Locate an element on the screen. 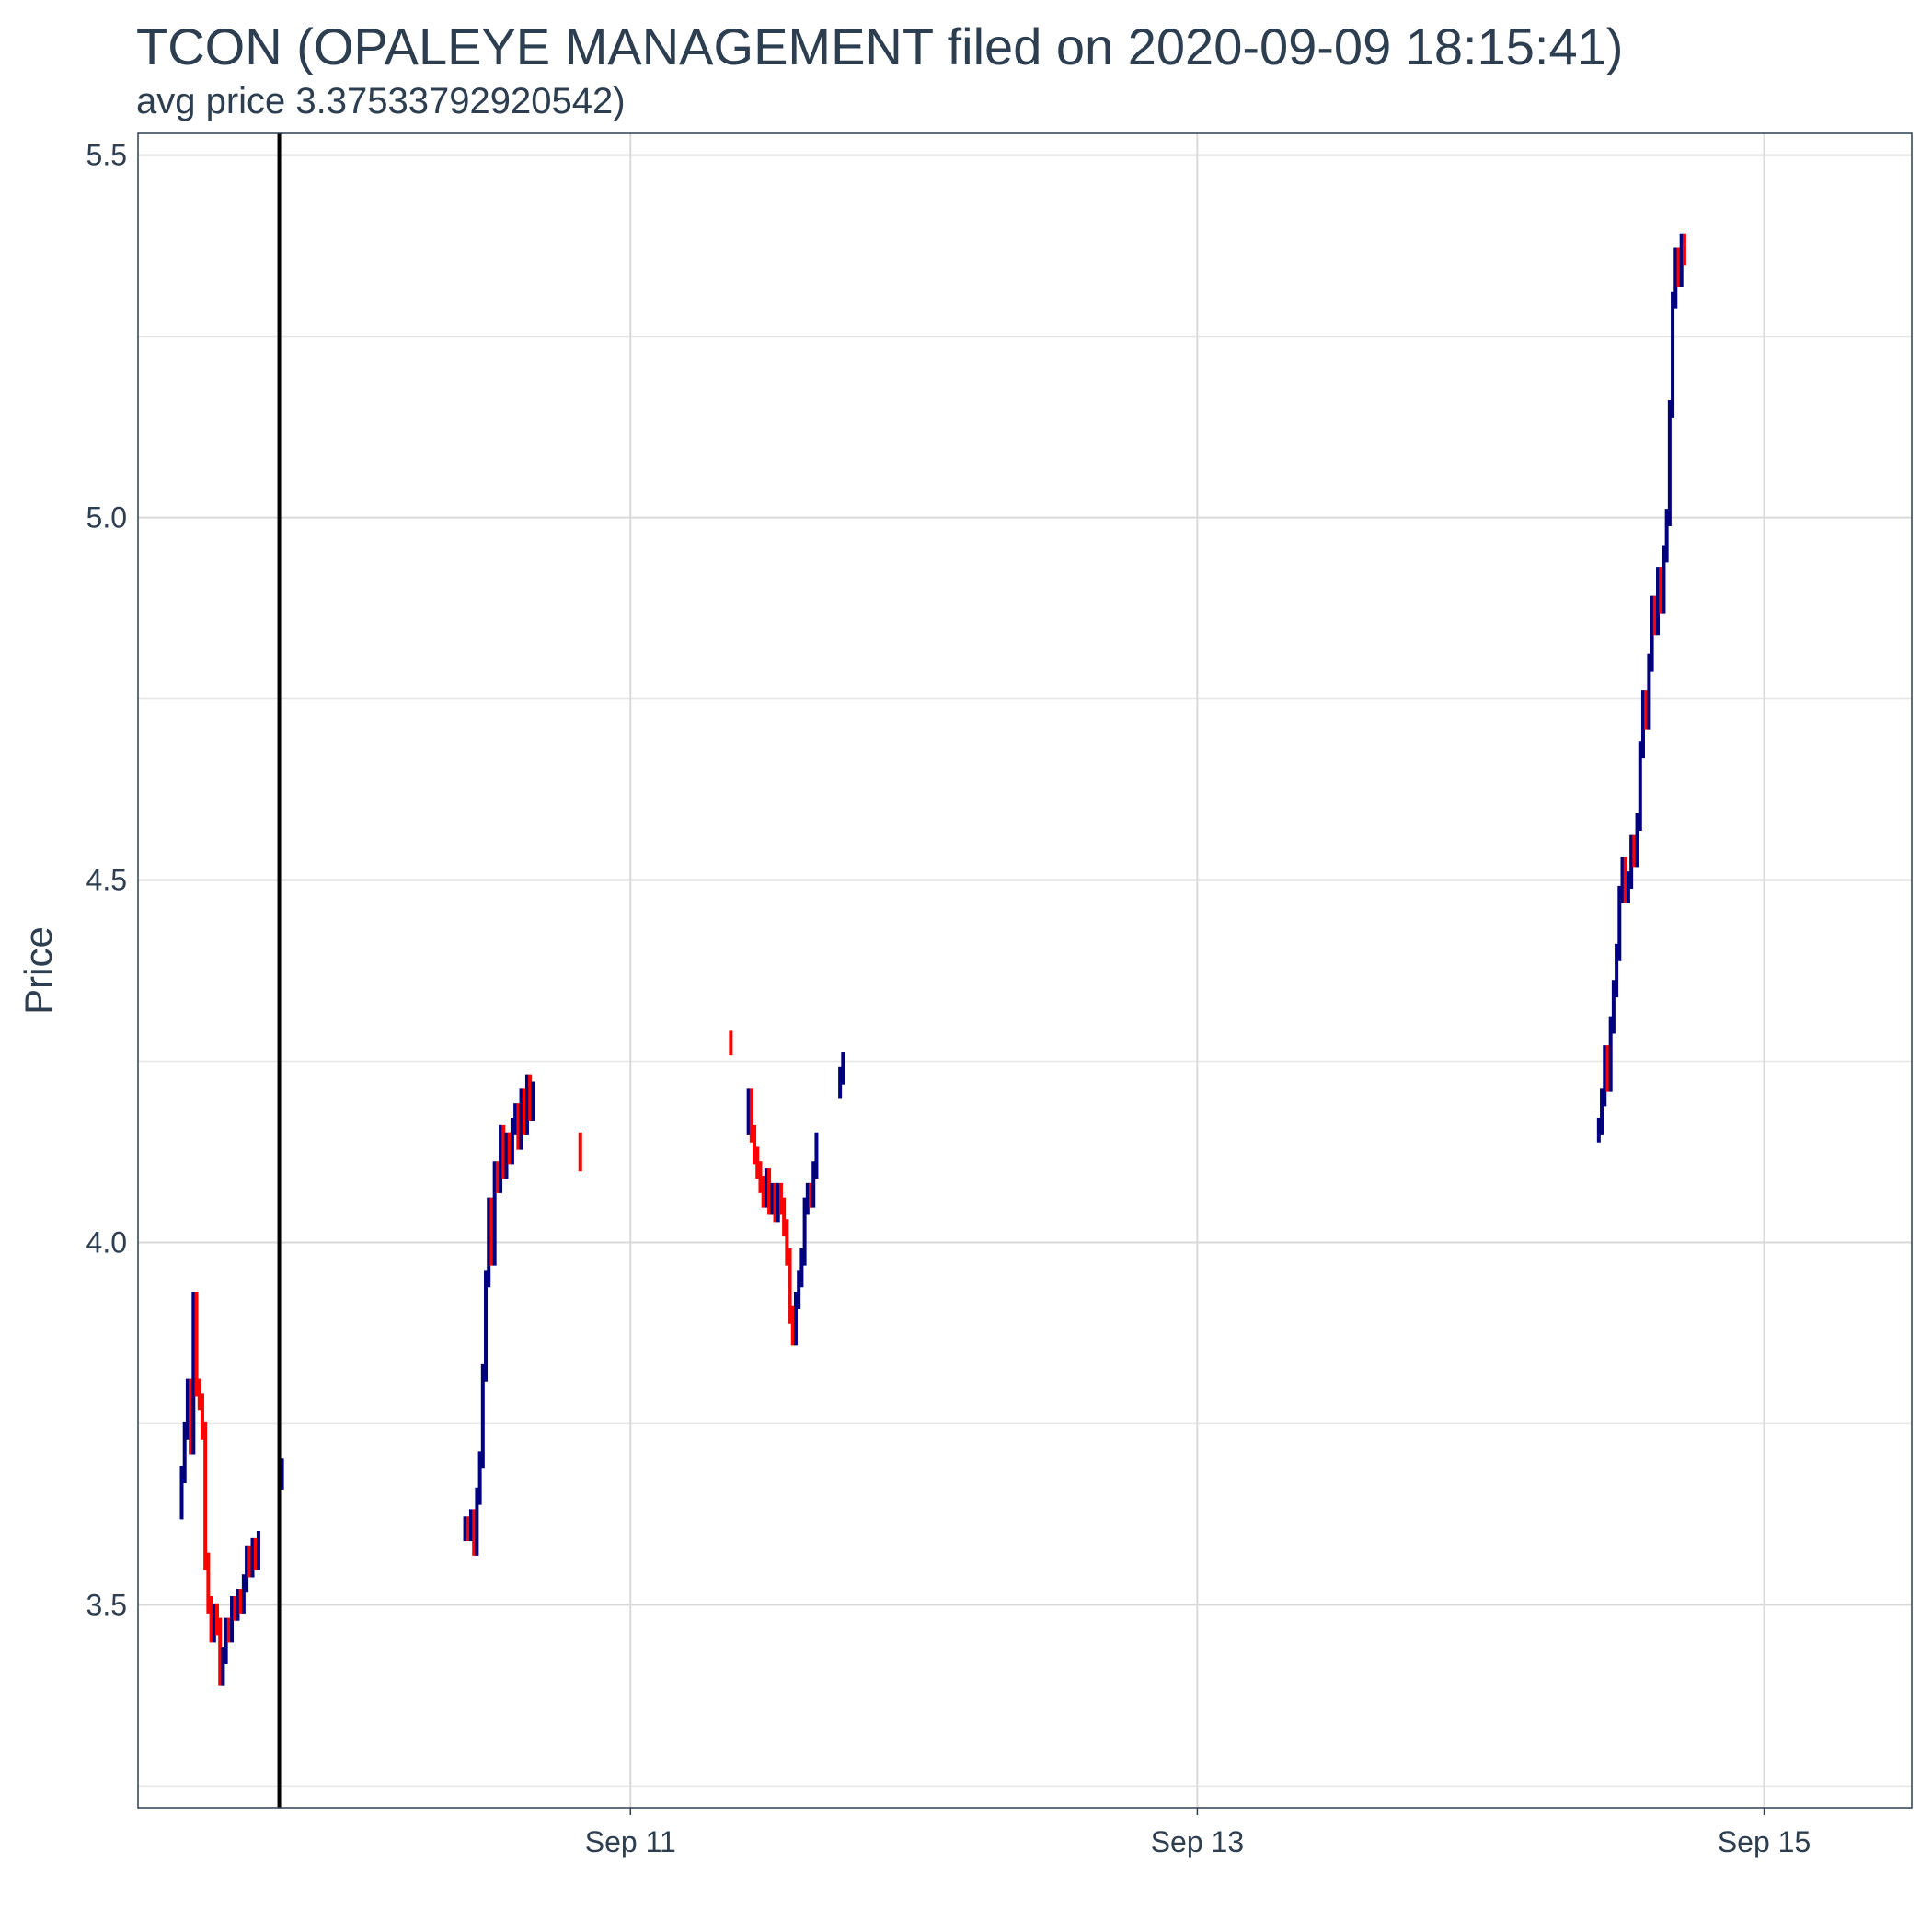  x-axis: Sep 11 Sep 13 Sep 15 is located at coordinates (1198, 1833).